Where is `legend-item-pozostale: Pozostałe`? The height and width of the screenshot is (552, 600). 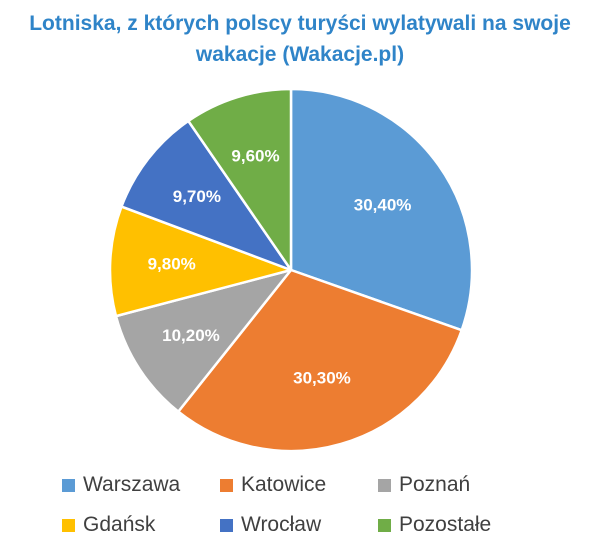
legend-item-pozostale: Pozostałe is located at coordinates (458, 525).